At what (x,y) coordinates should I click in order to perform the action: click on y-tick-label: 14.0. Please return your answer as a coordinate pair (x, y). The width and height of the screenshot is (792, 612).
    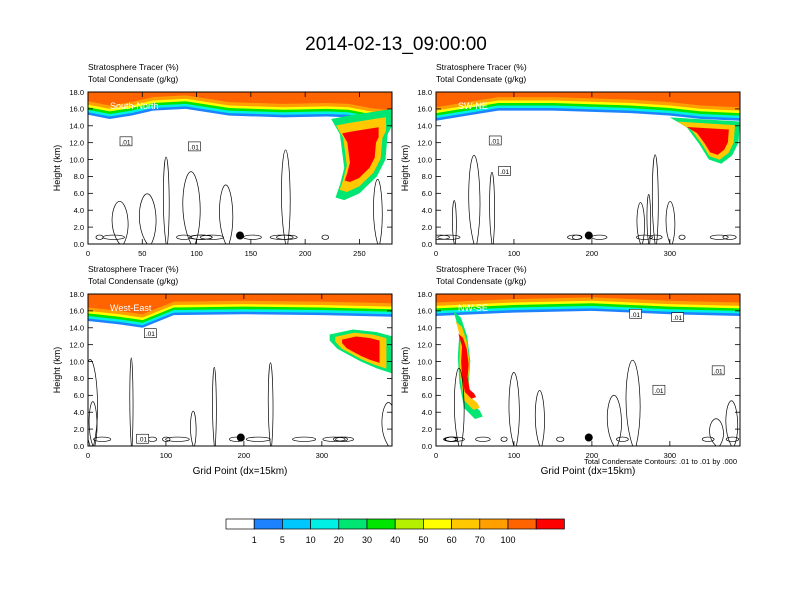
    Looking at the image, I should click on (424, 328).